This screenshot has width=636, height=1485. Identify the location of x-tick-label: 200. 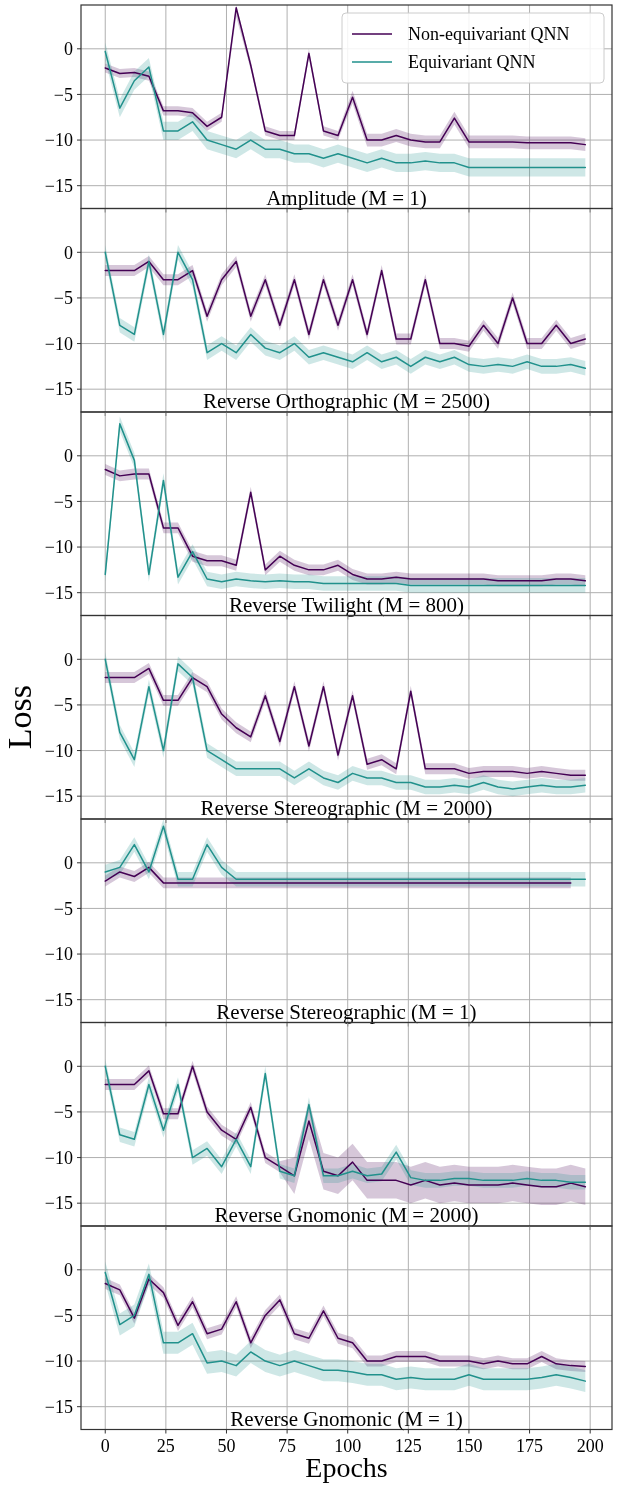
(590, 1445).